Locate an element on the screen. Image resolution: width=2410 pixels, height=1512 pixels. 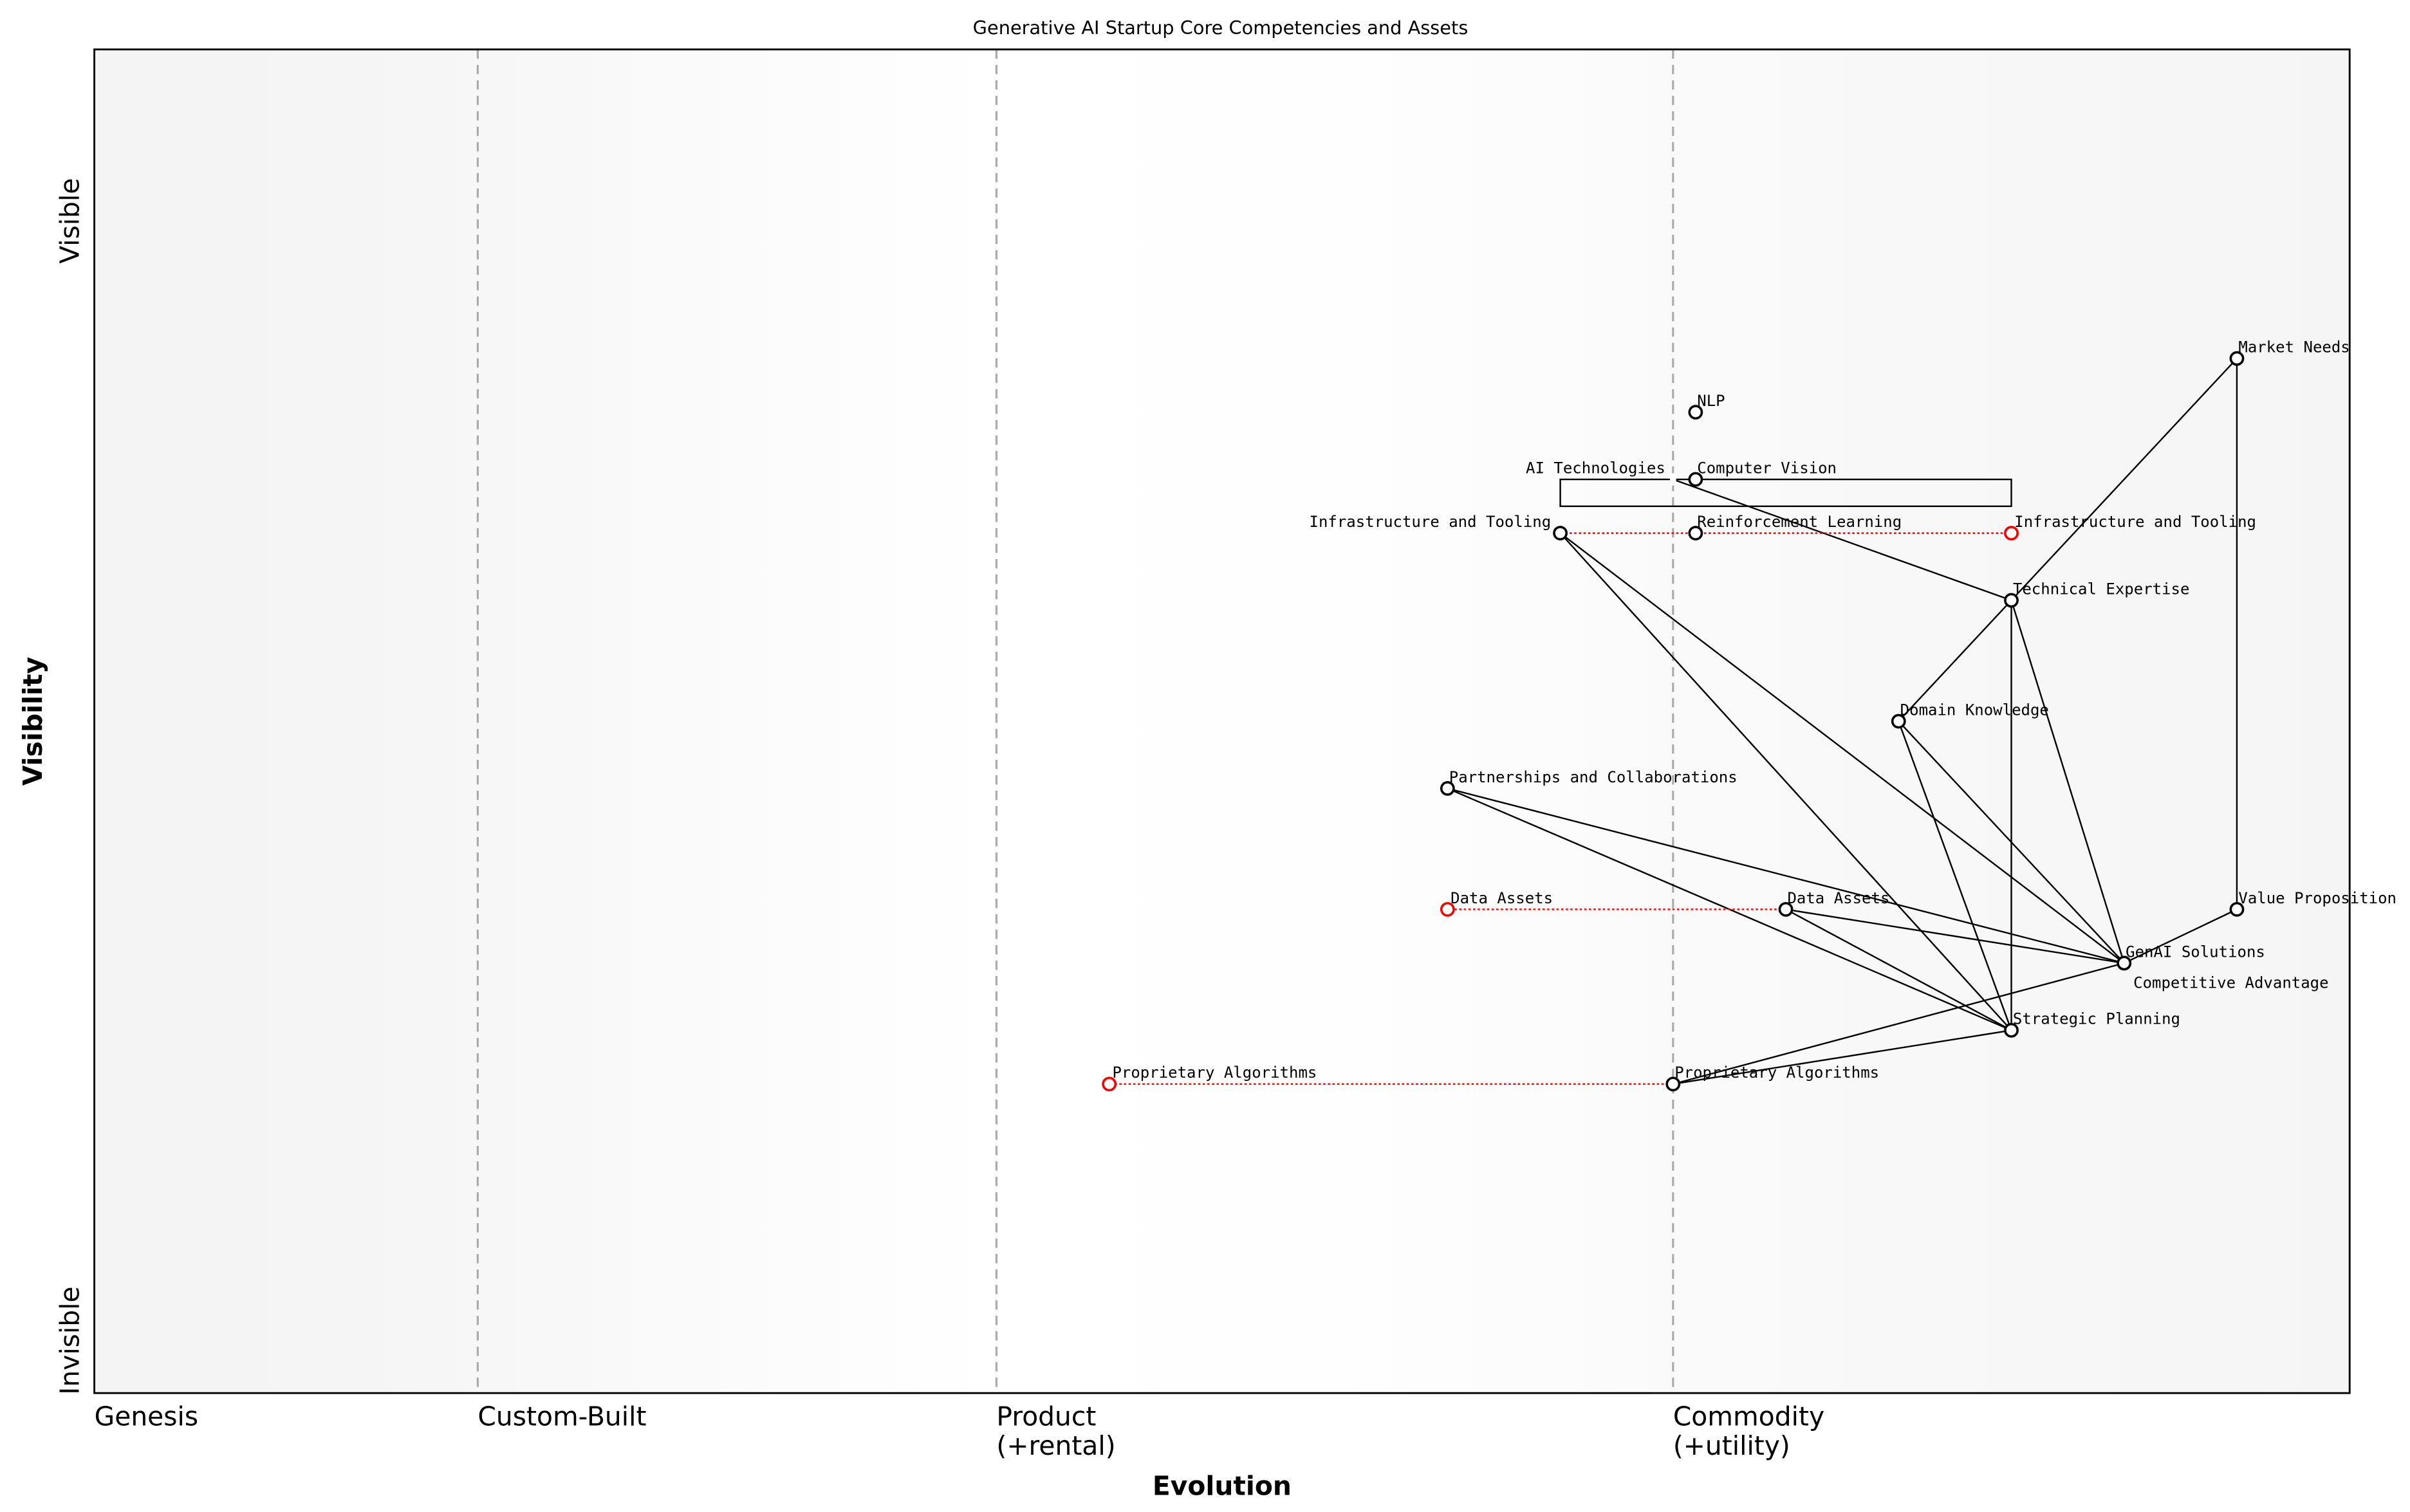
link-data-strat is located at coordinates (1898, 969).